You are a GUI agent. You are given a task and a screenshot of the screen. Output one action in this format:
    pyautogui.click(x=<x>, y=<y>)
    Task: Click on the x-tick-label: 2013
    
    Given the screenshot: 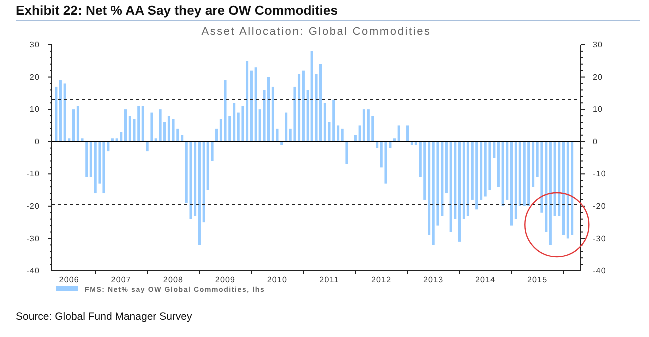 What is the action you would take?
    pyautogui.click(x=433, y=280)
    